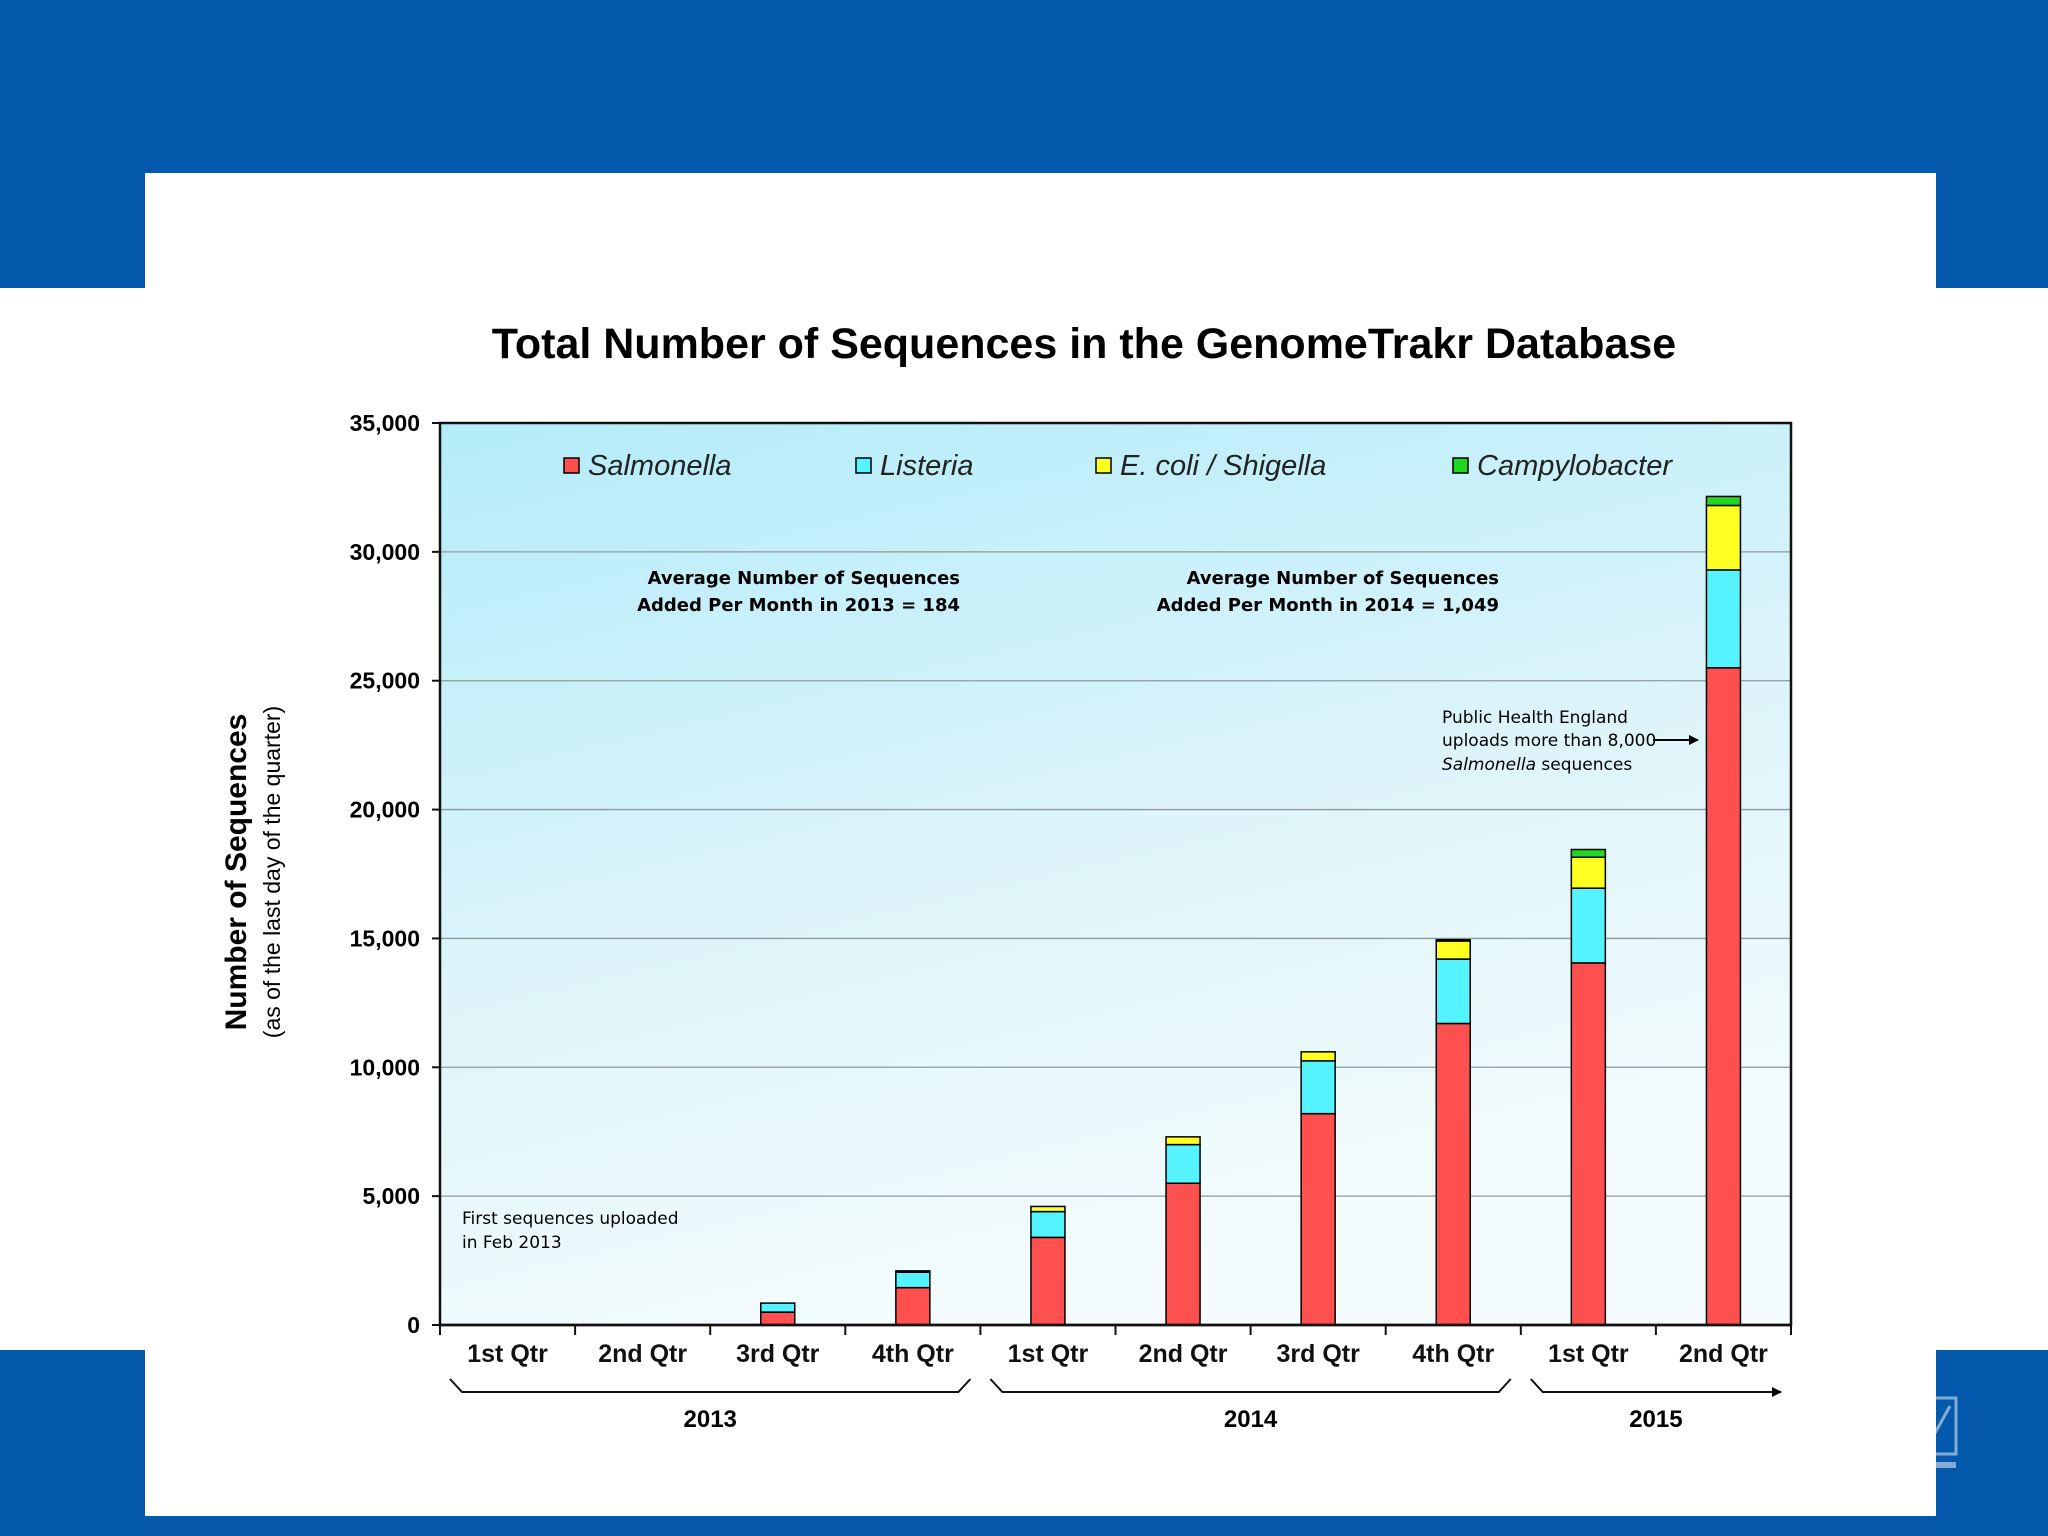  I want to click on legend-label: Campylobacter, so click(1575, 466).